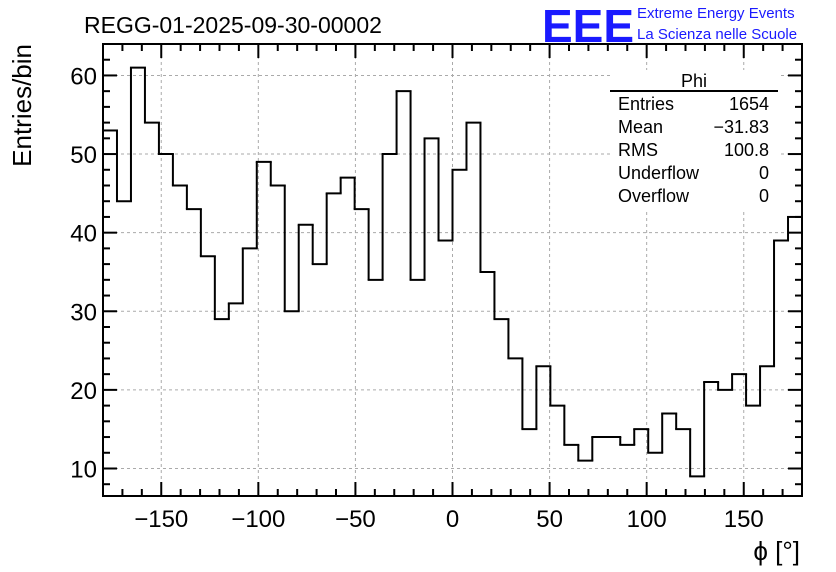 The image size is (836, 572). What do you see at coordinates (647, 519) in the screenshot?
I see `x-tick-label: 100` at bounding box center [647, 519].